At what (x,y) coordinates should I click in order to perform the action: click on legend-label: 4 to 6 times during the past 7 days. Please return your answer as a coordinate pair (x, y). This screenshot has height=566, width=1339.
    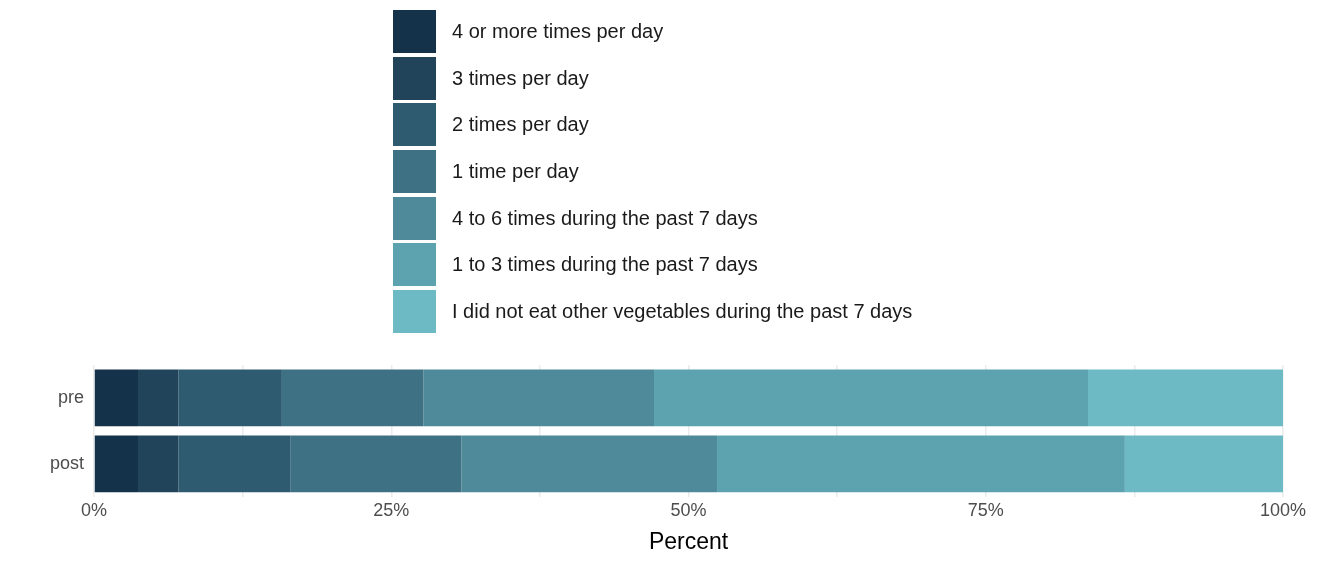
    Looking at the image, I should click on (605, 218).